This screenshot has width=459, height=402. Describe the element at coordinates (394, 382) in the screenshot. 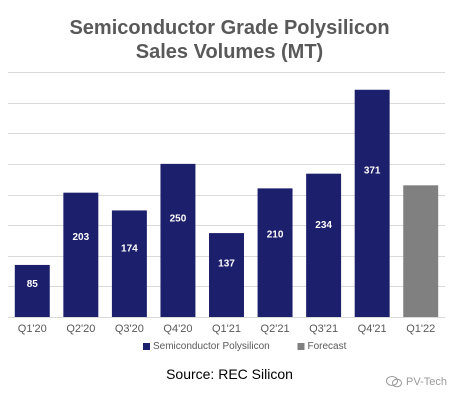

I see `chat-bubble-icon` at that location.